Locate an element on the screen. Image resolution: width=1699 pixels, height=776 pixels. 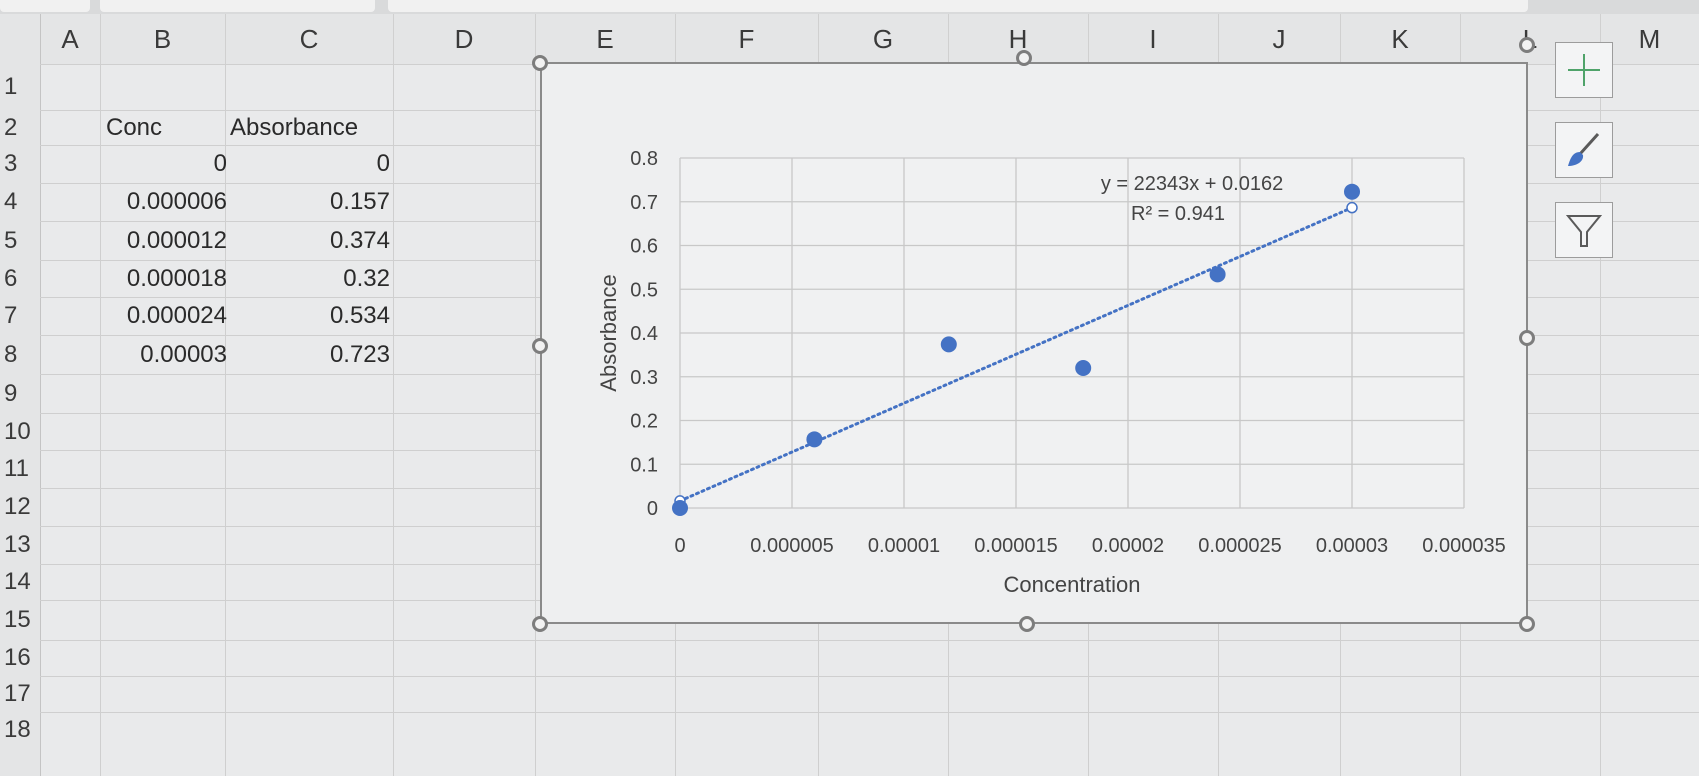
row-header-17: 17 is located at coordinates (17, 693).